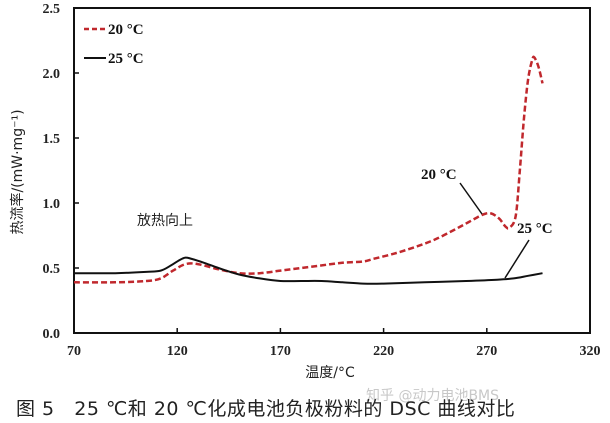 Image resolution: width=610 pixels, height=423 pixels. Describe the element at coordinates (177, 351) in the screenshot. I see `x-tick-label: 120` at that location.